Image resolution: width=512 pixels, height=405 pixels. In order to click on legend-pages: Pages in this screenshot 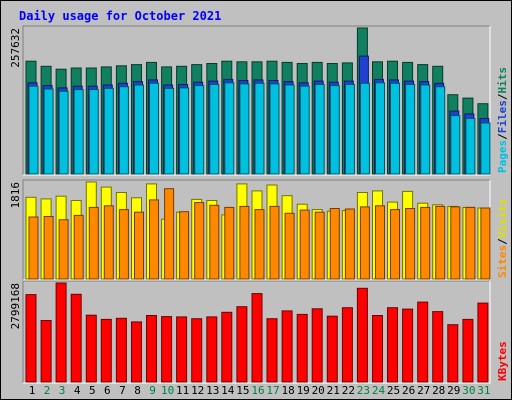, I will do `click(502, 156)`.